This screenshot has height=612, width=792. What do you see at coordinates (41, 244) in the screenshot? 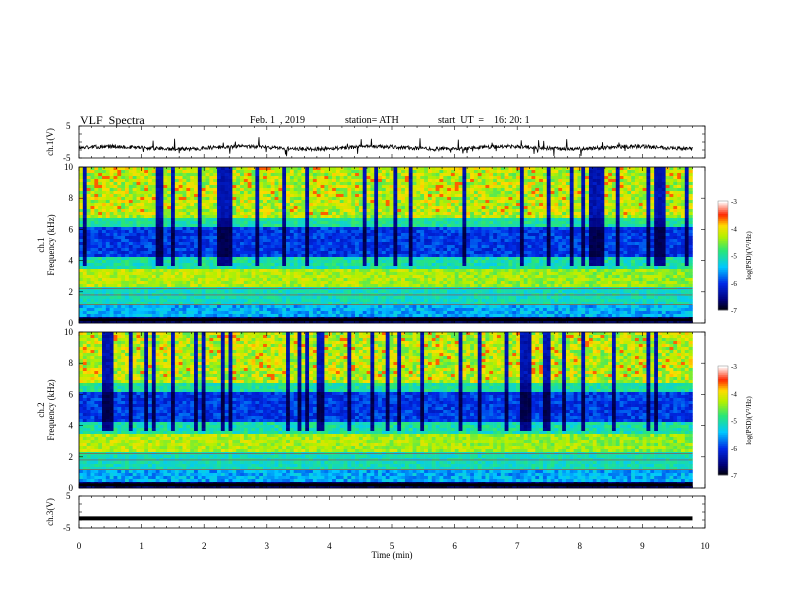
I see `channel-label: ch.1` at bounding box center [41, 244].